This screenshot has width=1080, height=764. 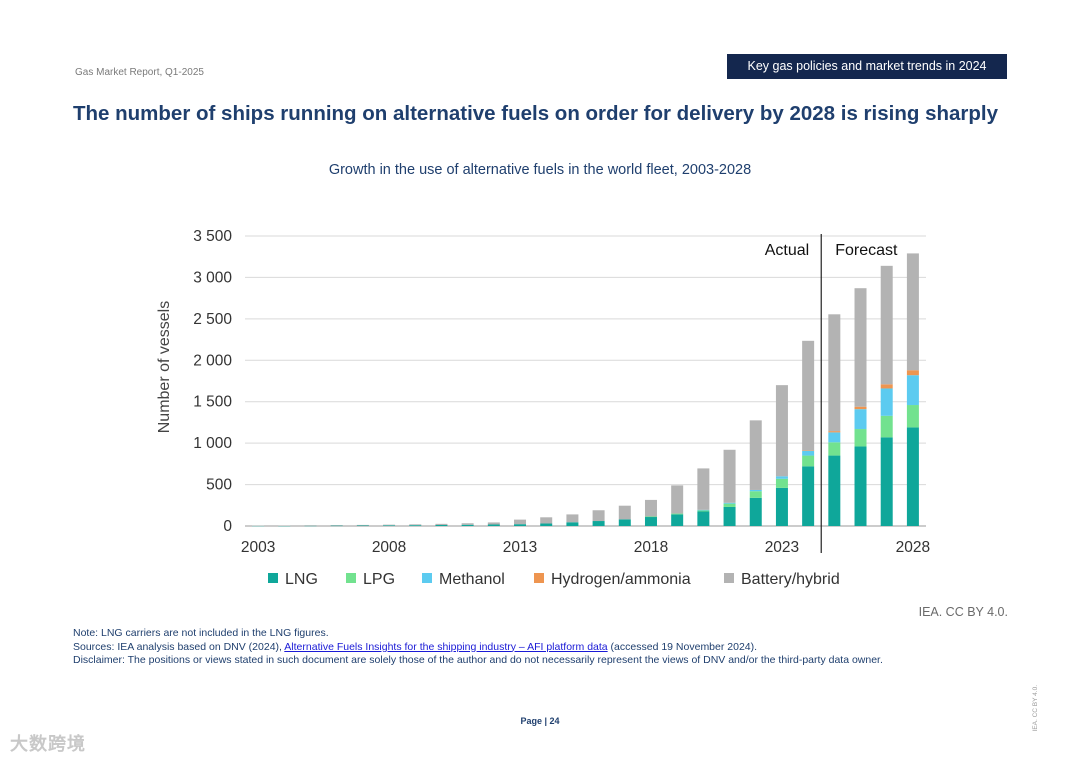 I want to click on legend-label: Battery/hybrid, so click(x=790, y=579).